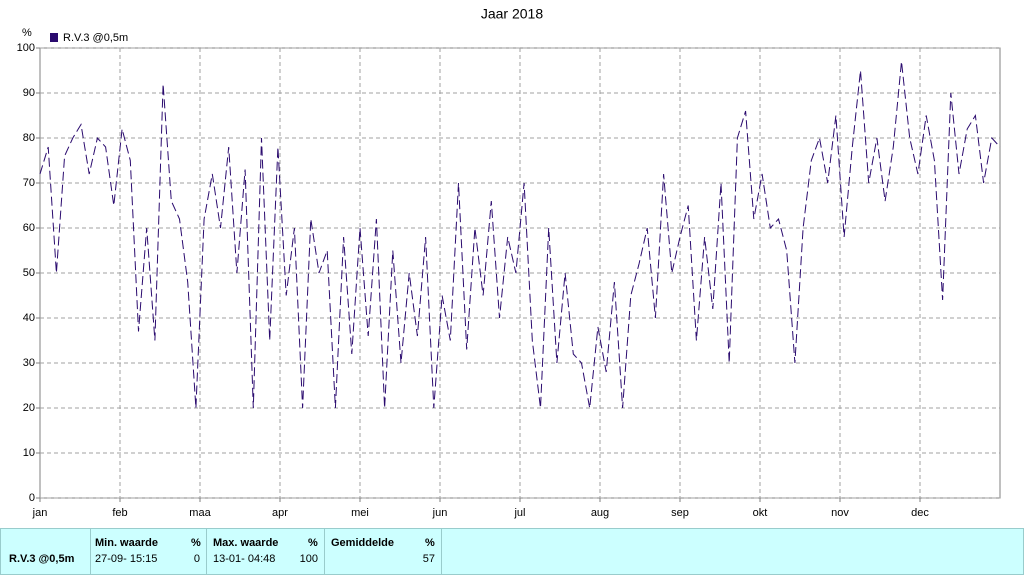  I want to click on stats-col: Gemiddelde % 57, so click(383, 551).